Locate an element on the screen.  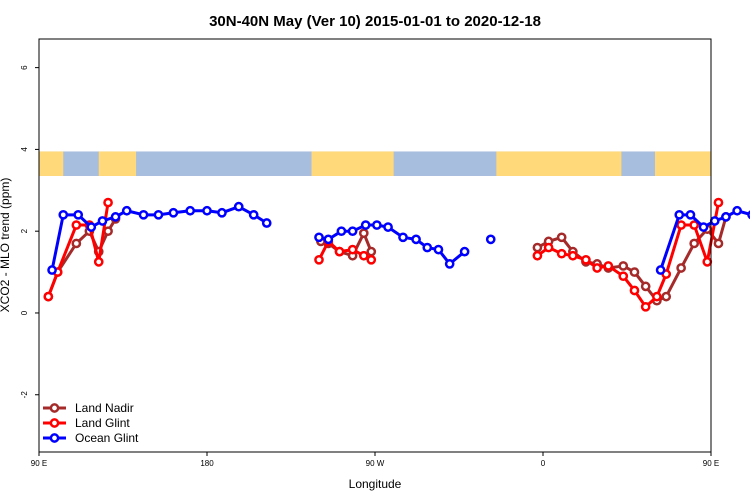
legend-item-land-glint: Land Glint is located at coordinates (86, 423).